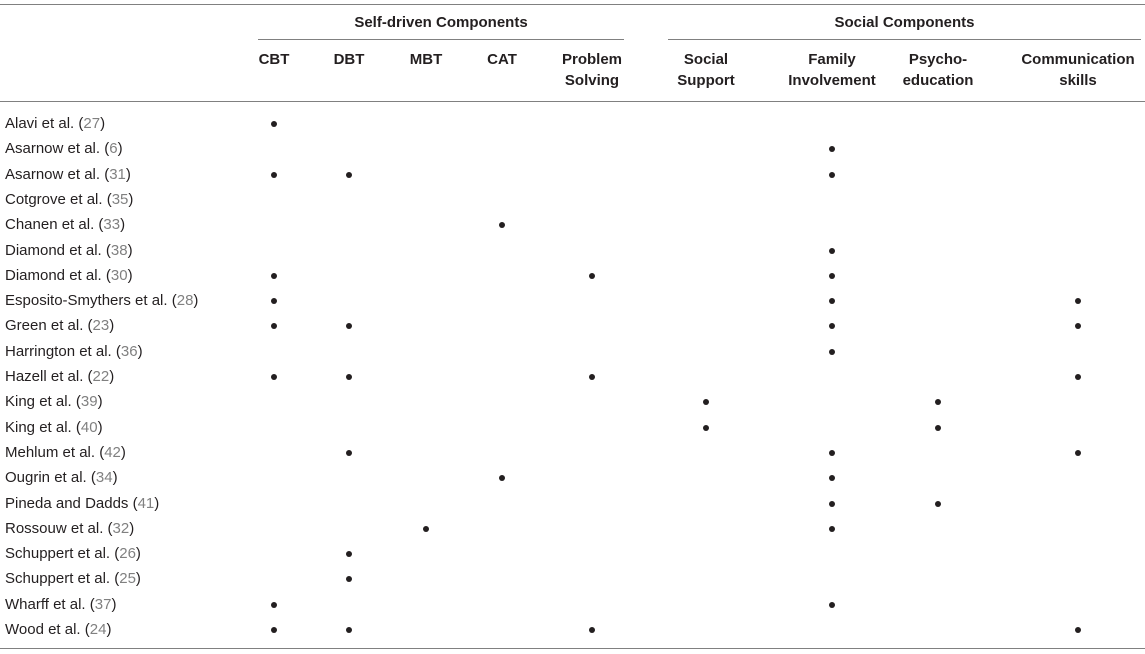 The image size is (1145, 654). I want to click on author-name: Rossouw et al. (, so click(59, 528).